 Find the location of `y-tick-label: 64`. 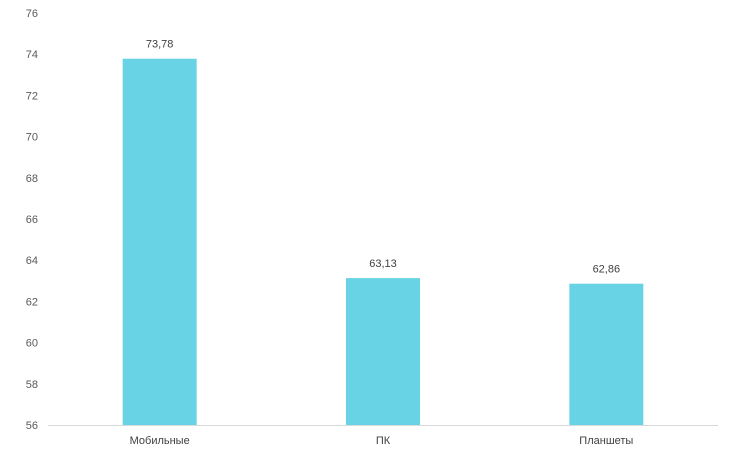

y-tick-label: 64 is located at coordinates (32, 261).